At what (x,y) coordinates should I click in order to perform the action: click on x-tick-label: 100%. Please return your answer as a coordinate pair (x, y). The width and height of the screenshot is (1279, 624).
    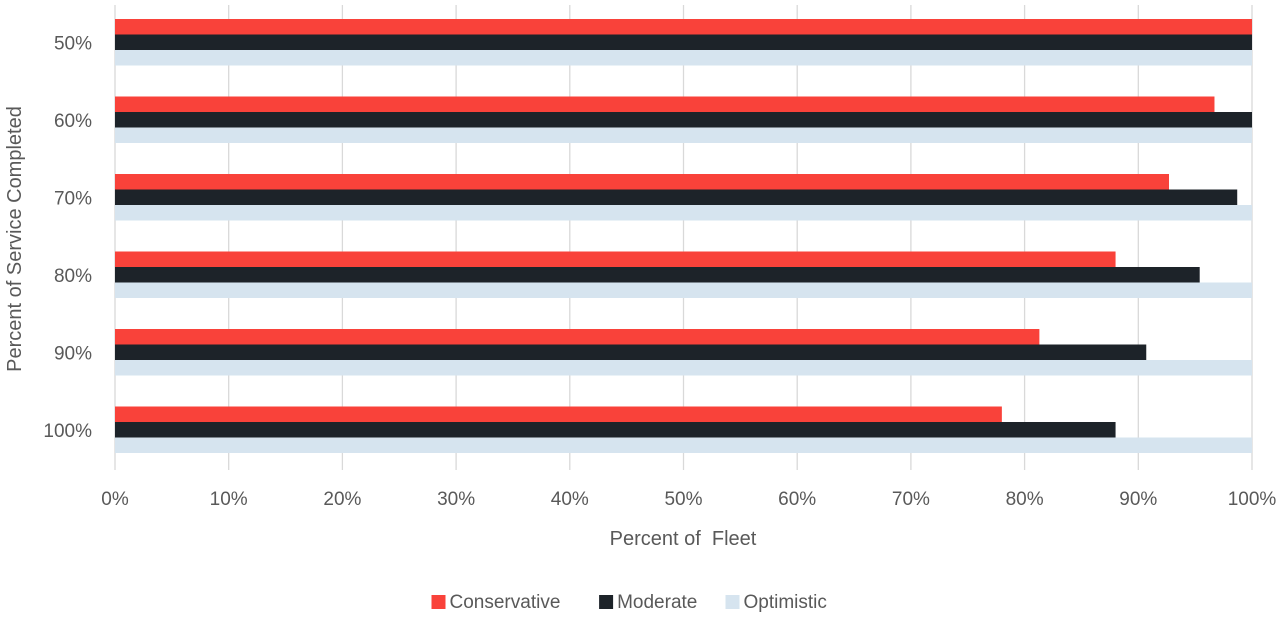
    Looking at the image, I should click on (1252, 499).